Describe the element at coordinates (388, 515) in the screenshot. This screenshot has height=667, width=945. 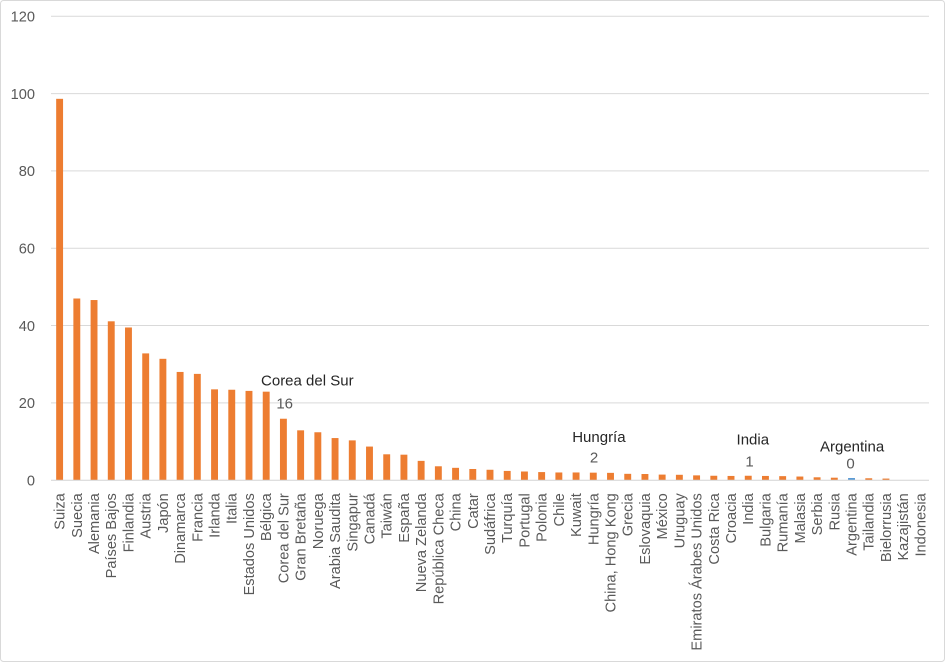
I see `svg-text: Taiwán` at that location.